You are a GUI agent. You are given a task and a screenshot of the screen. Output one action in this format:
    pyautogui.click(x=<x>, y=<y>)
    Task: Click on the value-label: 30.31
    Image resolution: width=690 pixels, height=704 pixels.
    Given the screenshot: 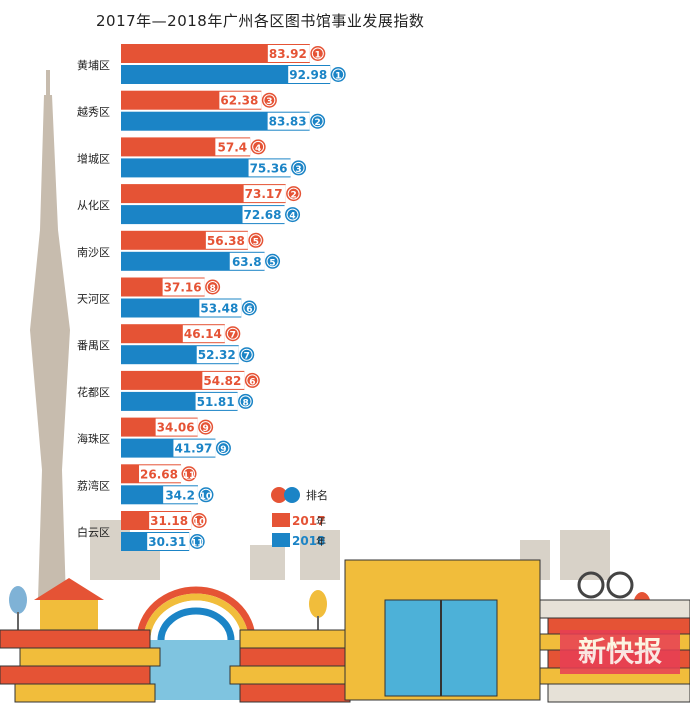 What is the action you would take?
    pyautogui.click(x=167, y=542)
    